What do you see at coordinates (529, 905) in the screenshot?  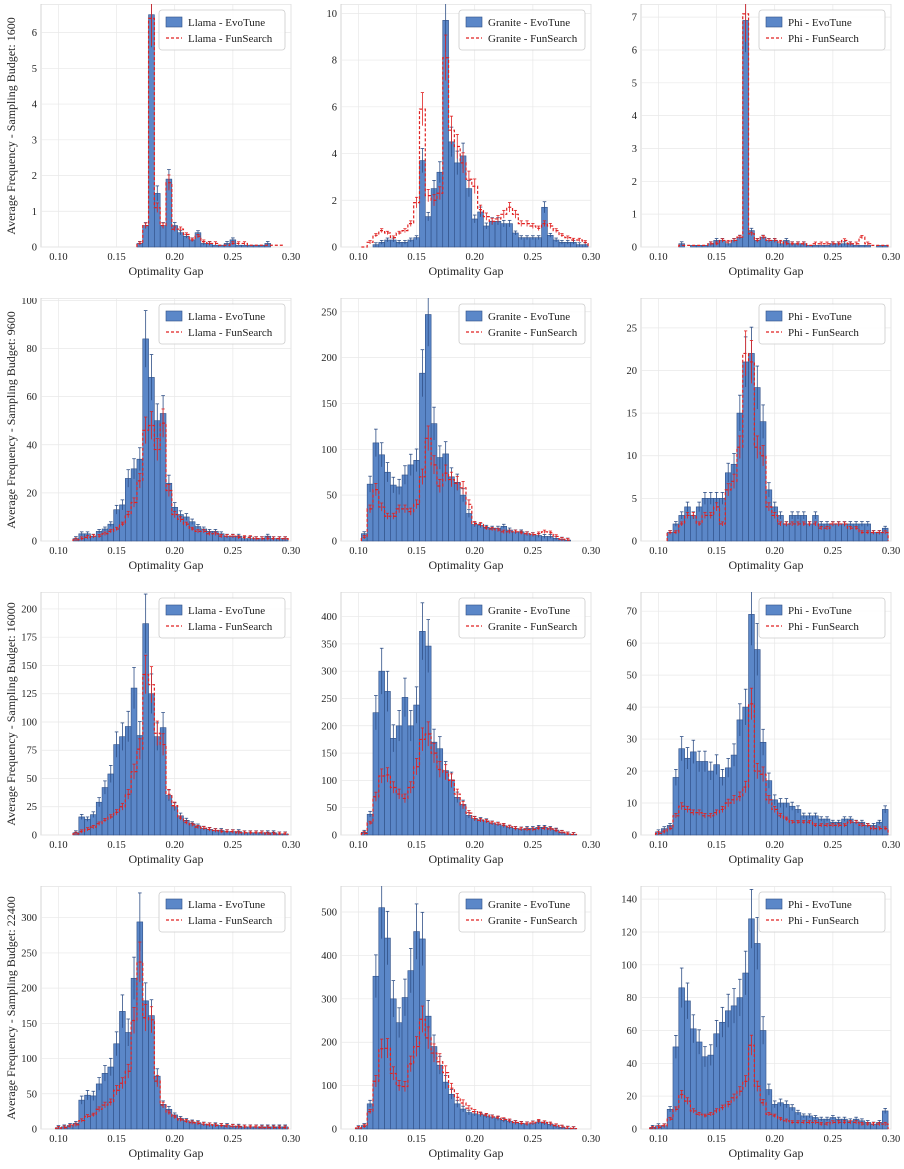 I see `legend-evotune-label: Granite - EvoTune` at bounding box center [529, 905].